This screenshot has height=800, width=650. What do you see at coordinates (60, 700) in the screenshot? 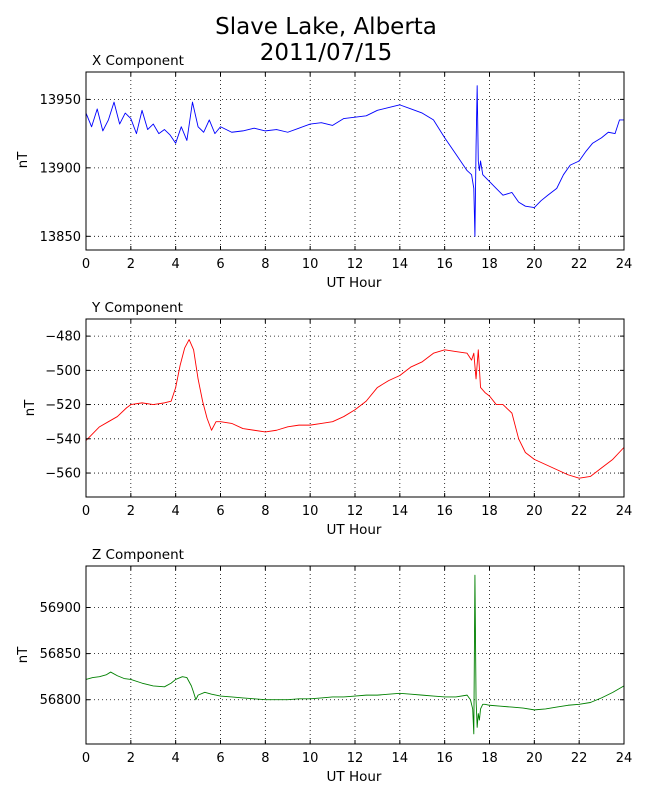
I see `y-tick-label: 56800` at bounding box center [60, 700].